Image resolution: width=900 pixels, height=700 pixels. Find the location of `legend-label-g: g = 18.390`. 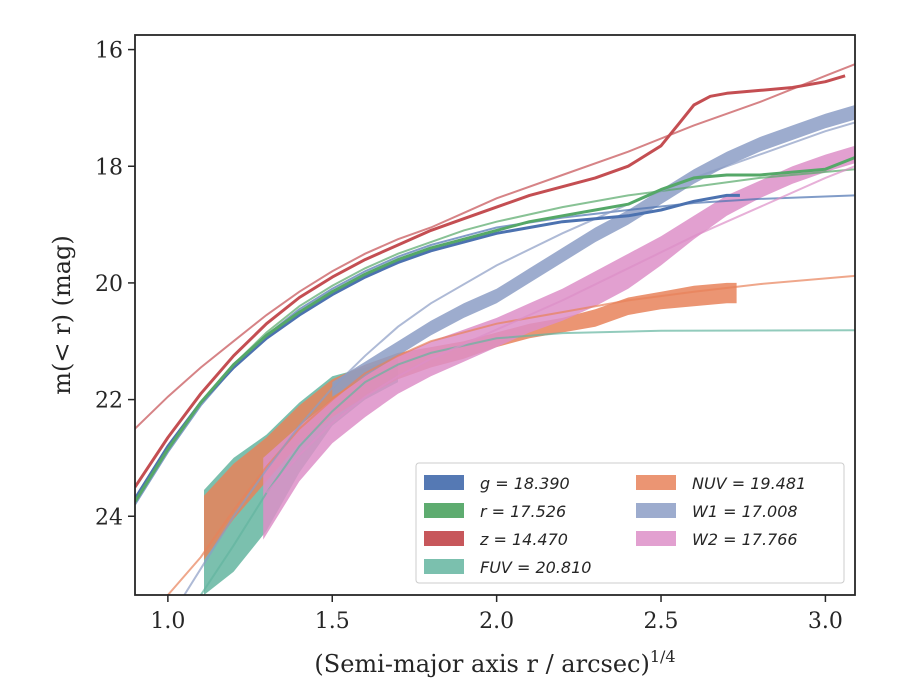

legend-label-g: g = 18.390 is located at coordinates (525, 483).